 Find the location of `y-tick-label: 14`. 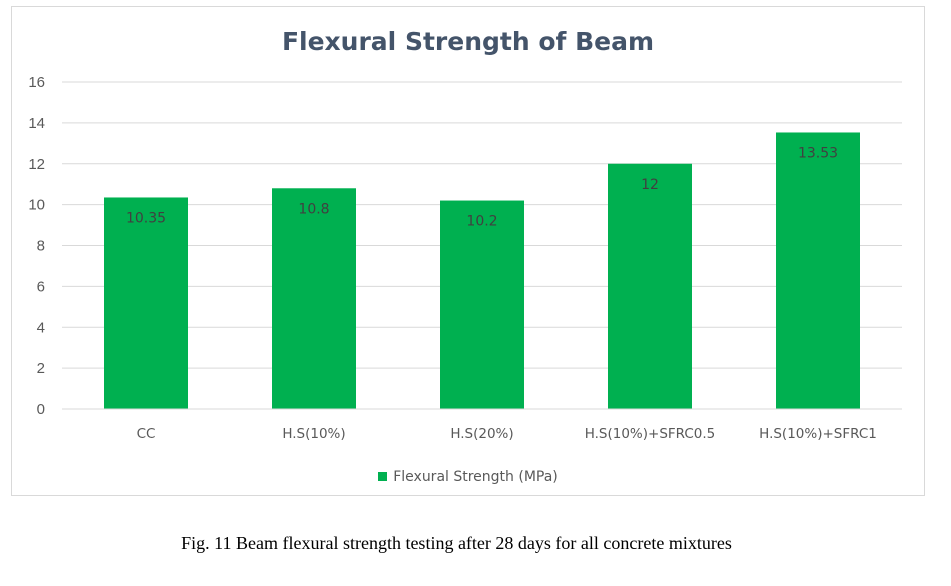

y-tick-label: 14 is located at coordinates (36, 123).